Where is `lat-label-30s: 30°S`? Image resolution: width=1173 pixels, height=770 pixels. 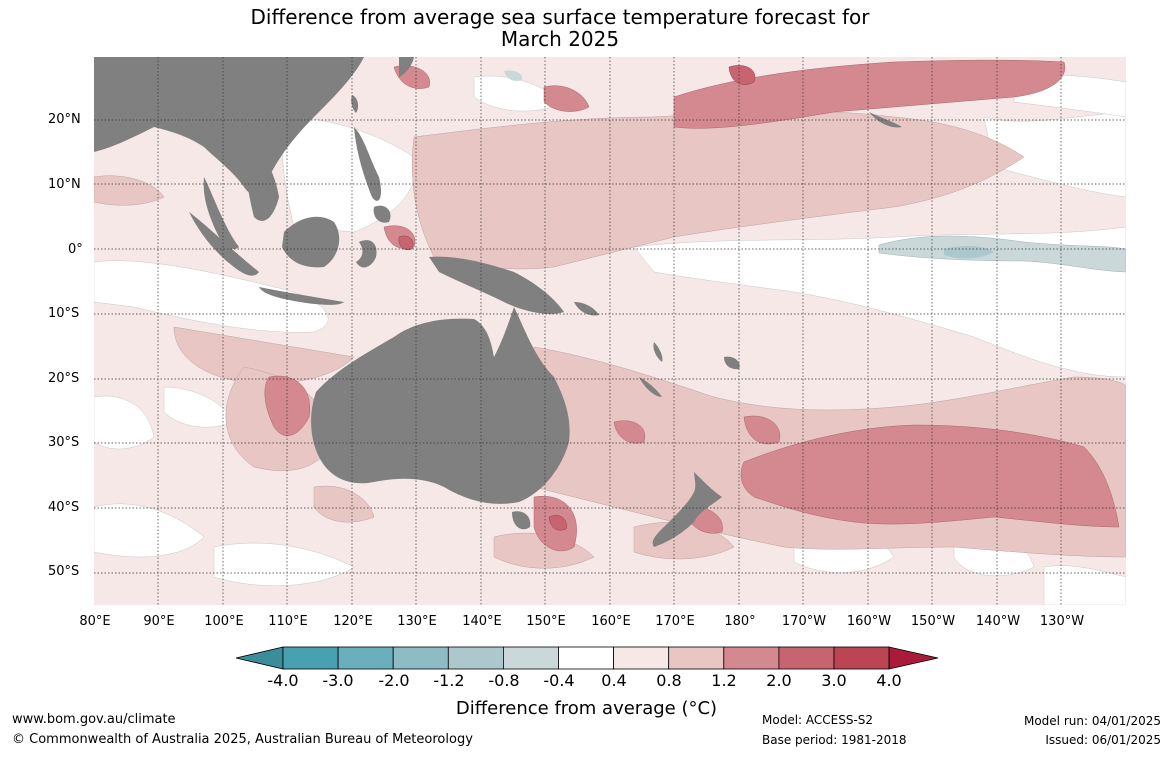
lat-label-30s: 30°S is located at coordinates (64, 442).